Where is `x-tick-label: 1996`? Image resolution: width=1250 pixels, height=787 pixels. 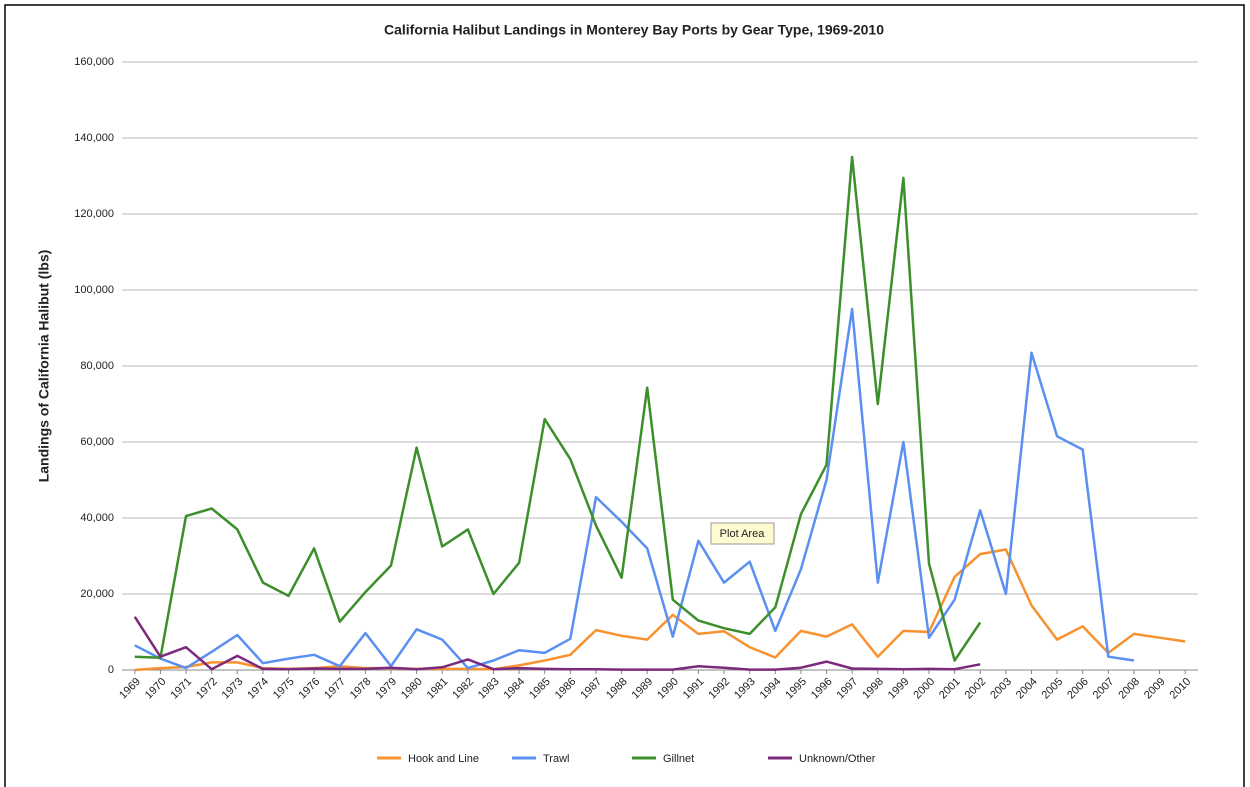
x-tick-label: 1996 is located at coordinates (822, 689).